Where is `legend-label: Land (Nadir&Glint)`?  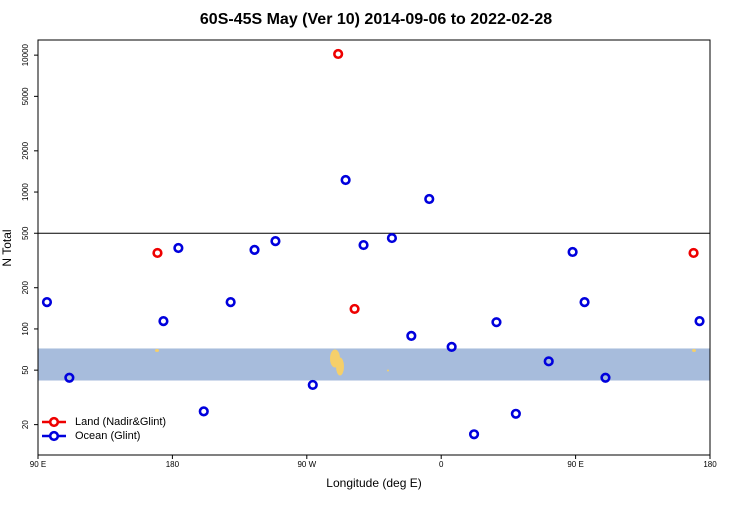 legend-label: Land (Nadir&Glint) is located at coordinates (120, 422).